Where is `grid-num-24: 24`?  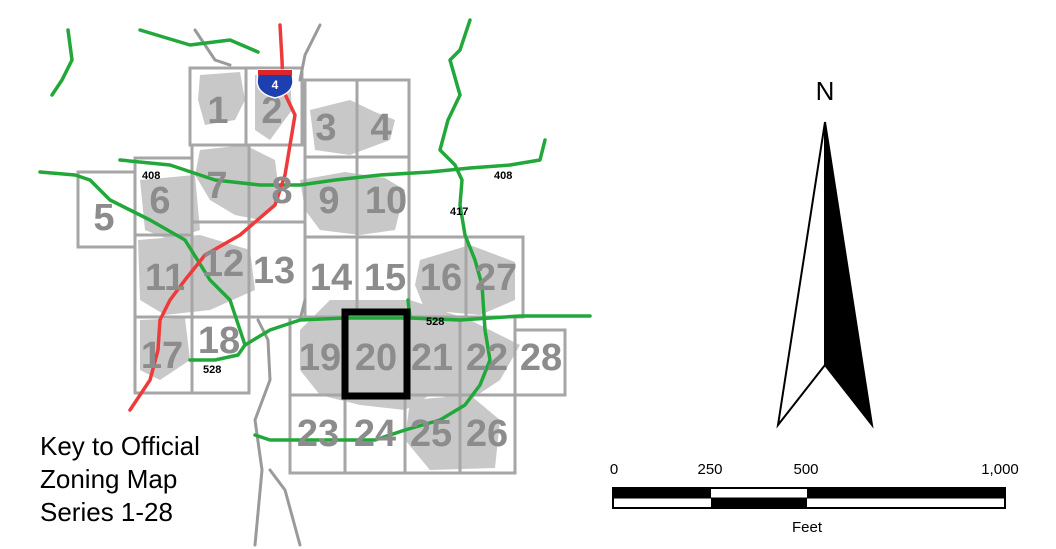
grid-num-24: 24 is located at coordinates (375, 434).